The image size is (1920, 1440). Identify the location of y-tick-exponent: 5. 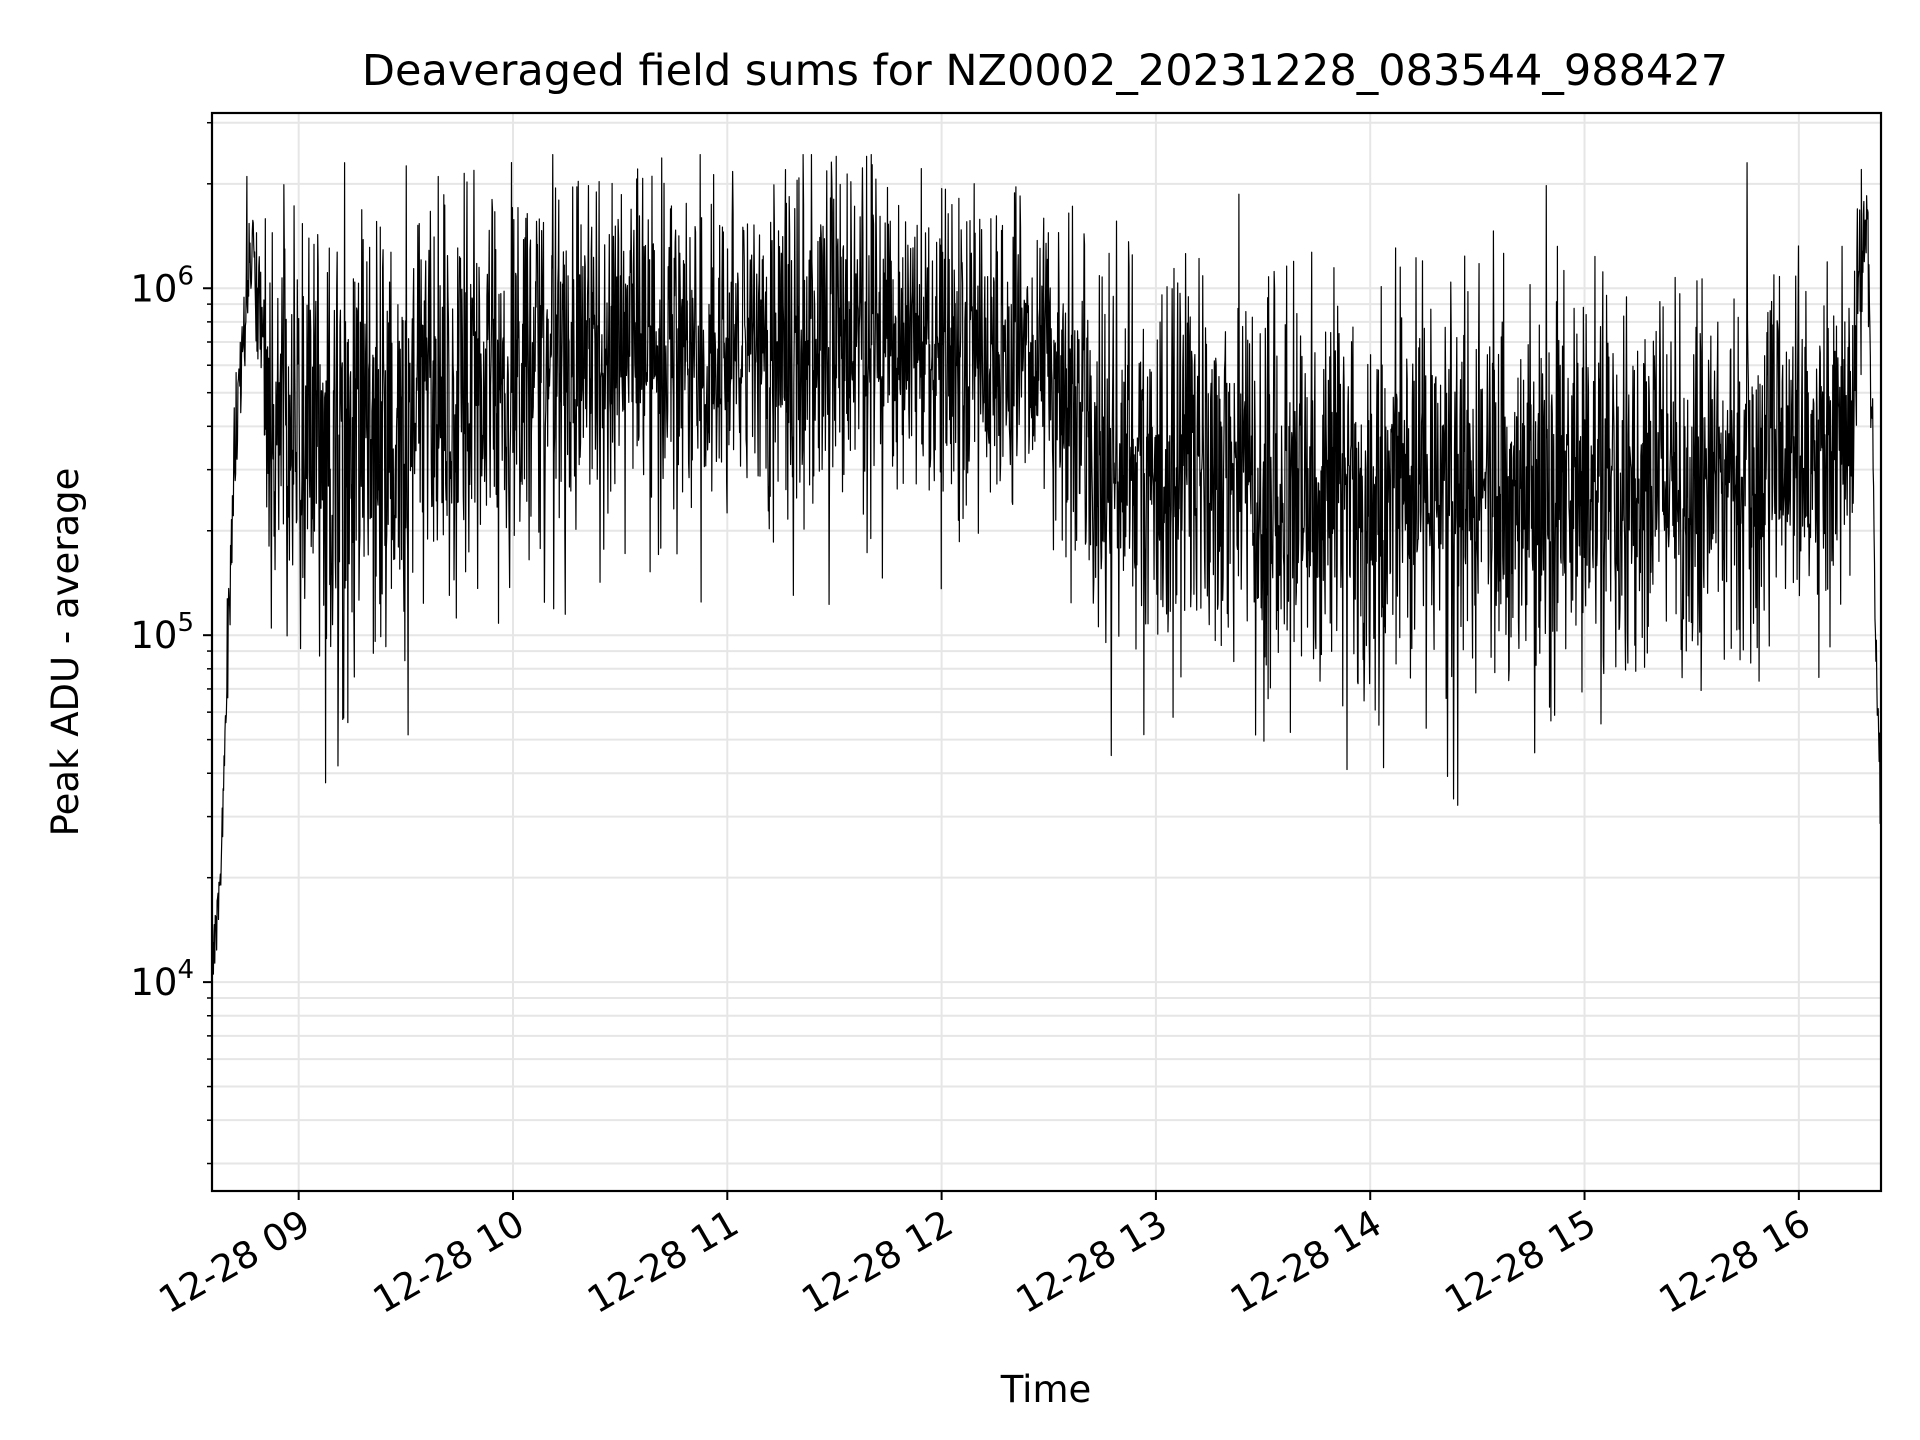
(185, 623).